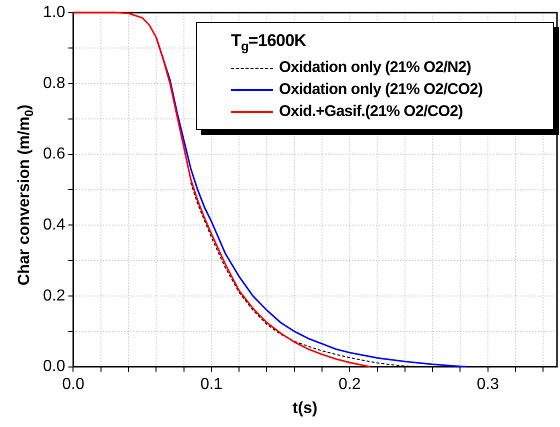 The width and height of the screenshot is (560, 427). I want to click on y-tick-label: 0.2, so click(54, 295).